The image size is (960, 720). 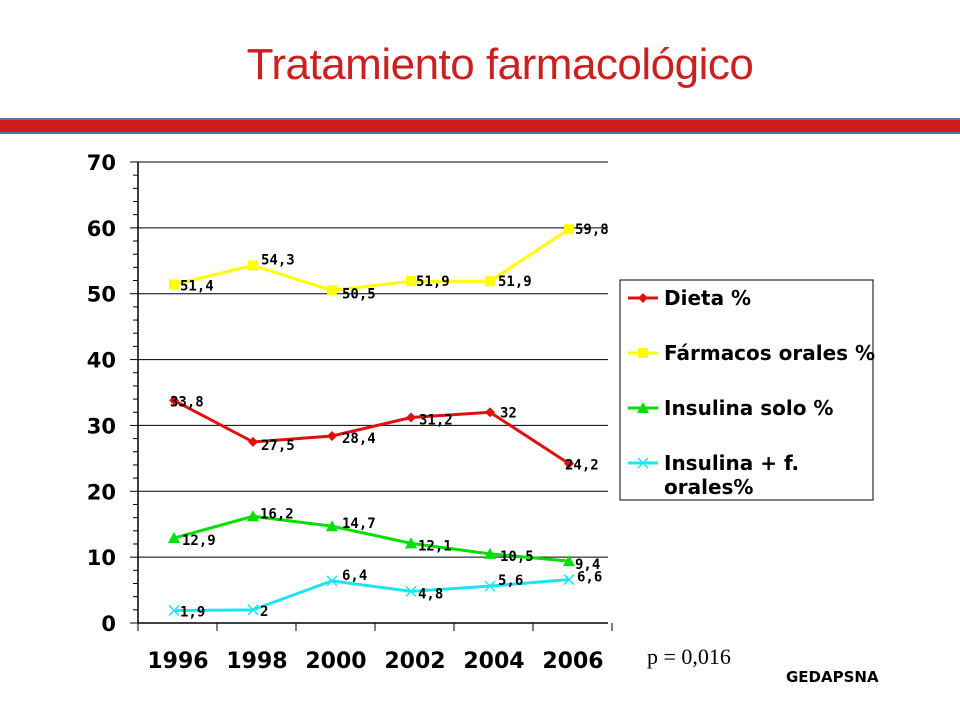 I want to click on legend-box, so click(x=746, y=390).